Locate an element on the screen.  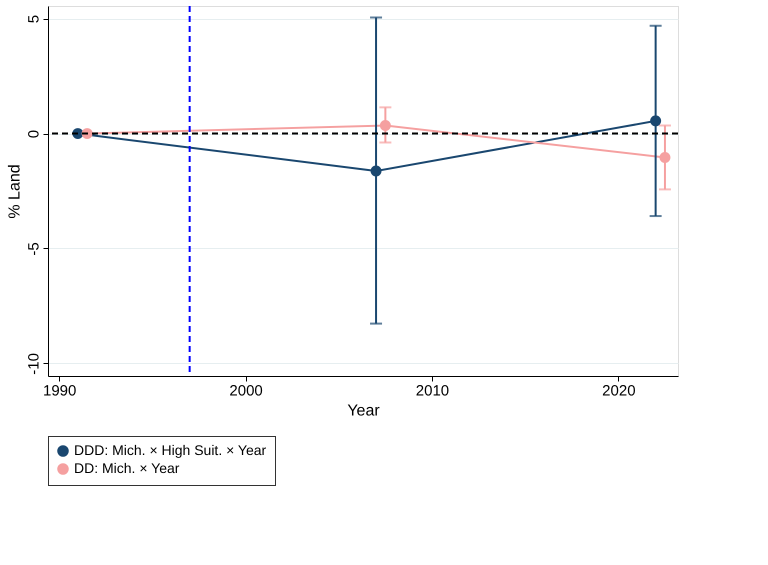
y-tick-label: -10 is located at coordinates (34, 364).